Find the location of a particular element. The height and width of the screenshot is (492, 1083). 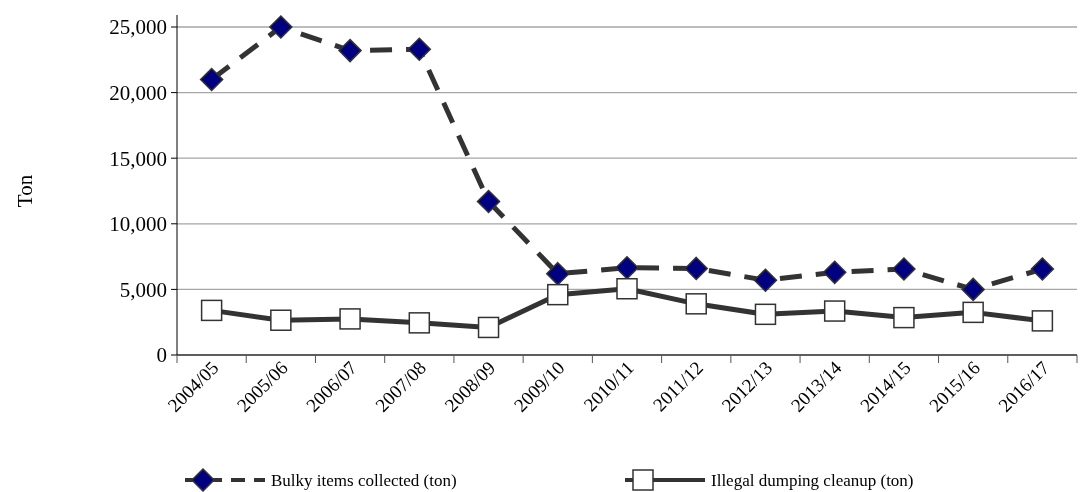

y-tick-label: 15,000 is located at coordinates (138, 158).